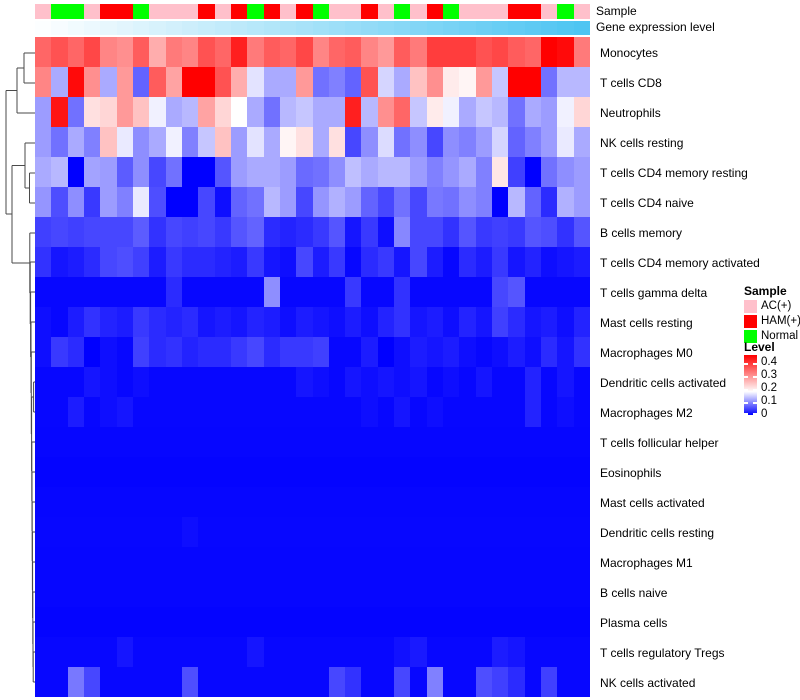 The height and width of the screenshot is (700, 800). I want to click on row-label: Neutrophils, so click(630, 113).